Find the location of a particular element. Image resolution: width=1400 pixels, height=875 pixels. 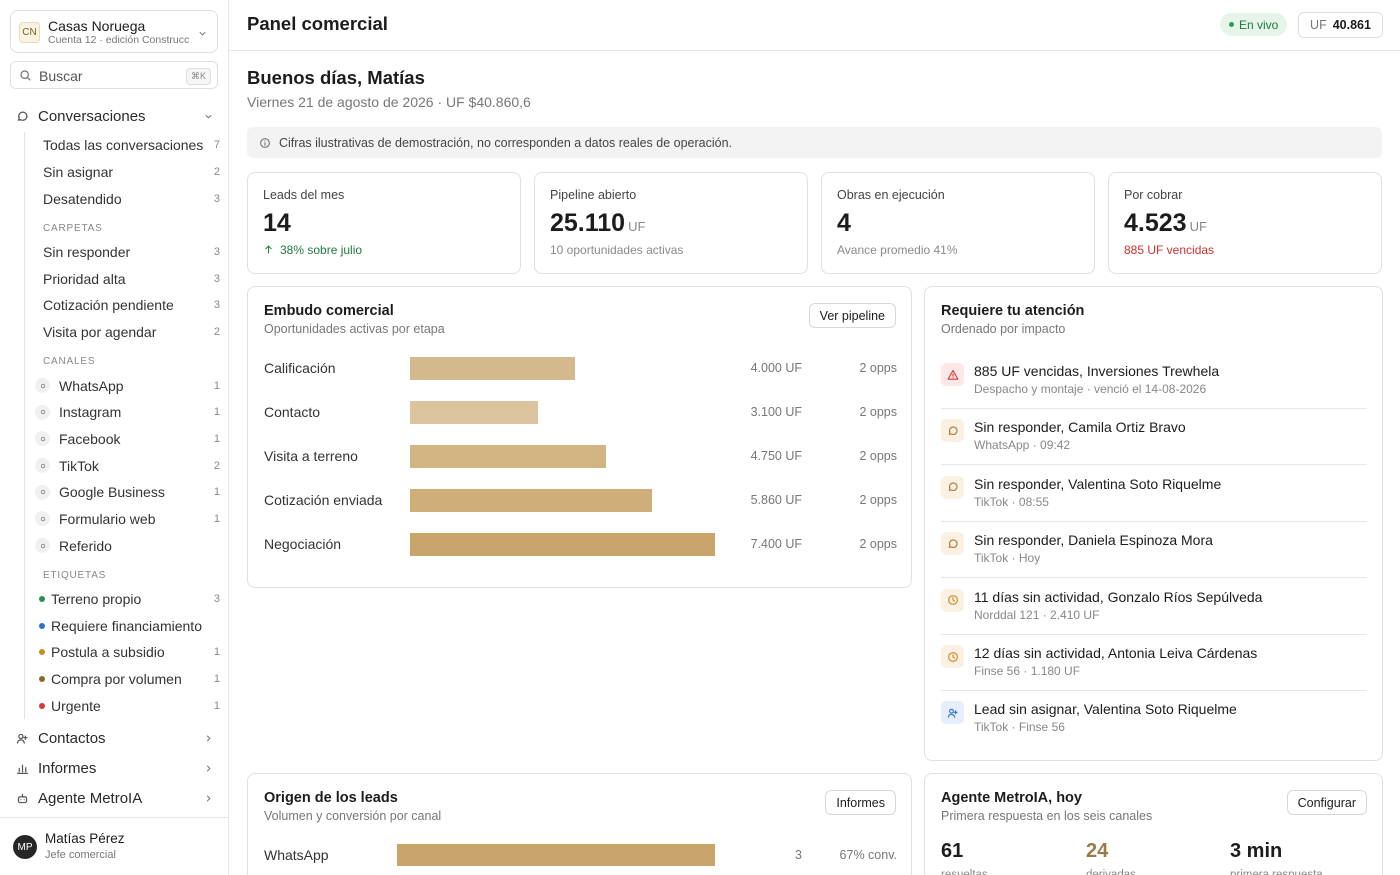

nav-row: Agente MetroIA is located at coordinates (115, 798).